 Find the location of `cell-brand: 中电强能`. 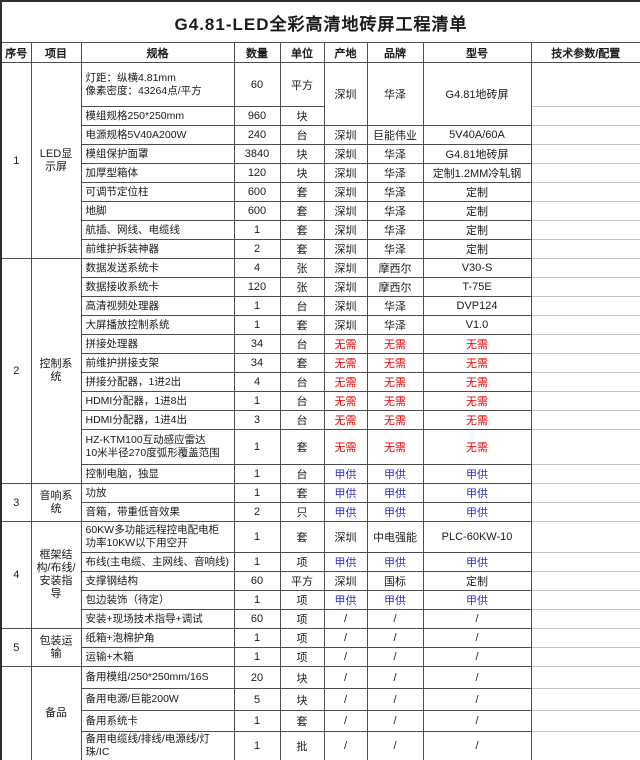

cell-brand: 中电强能 is located at coordinates (395, 537).